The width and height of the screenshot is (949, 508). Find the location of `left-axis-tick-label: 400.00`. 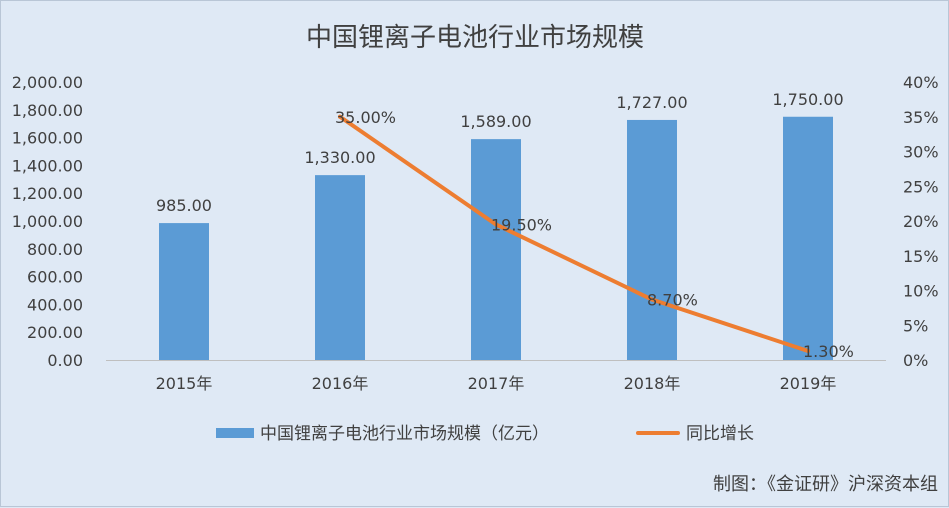

left-axis-tick-label: 400.00 is located at coordinates (55, 304).